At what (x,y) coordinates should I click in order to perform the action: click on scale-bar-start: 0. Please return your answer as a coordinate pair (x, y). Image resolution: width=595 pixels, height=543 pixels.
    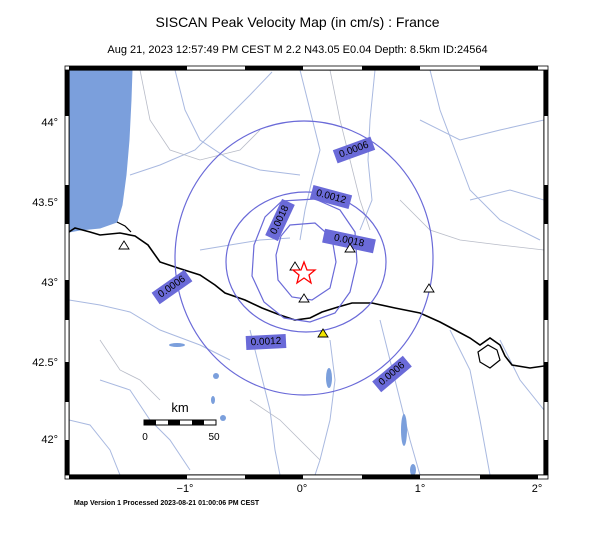
    Looking at the image, I should click on (145, 437).